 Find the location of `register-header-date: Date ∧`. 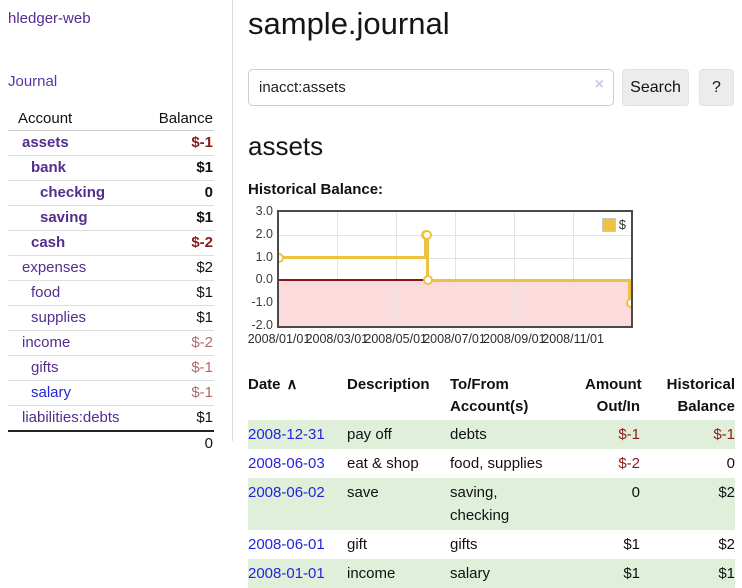

register-header-date: Date ∧ is located at coordinates (273, 384).